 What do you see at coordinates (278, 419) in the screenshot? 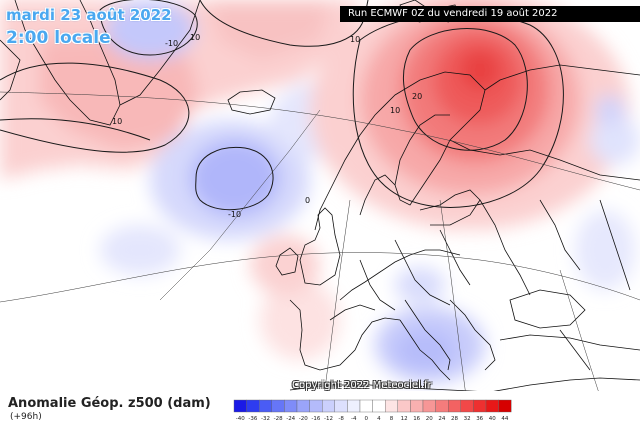
I see `legend-tick-label: -28` at bounding box center [278, 419].